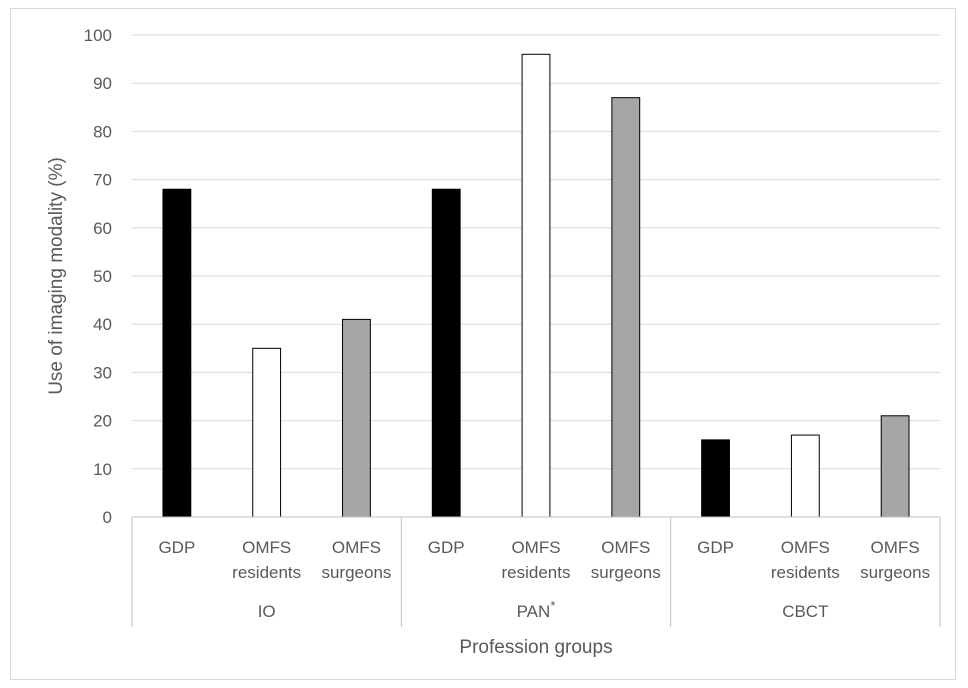 Image resolution: width=968 pixels, height=688 pixels. I want to click on group-label: IO, so click(267, 611).